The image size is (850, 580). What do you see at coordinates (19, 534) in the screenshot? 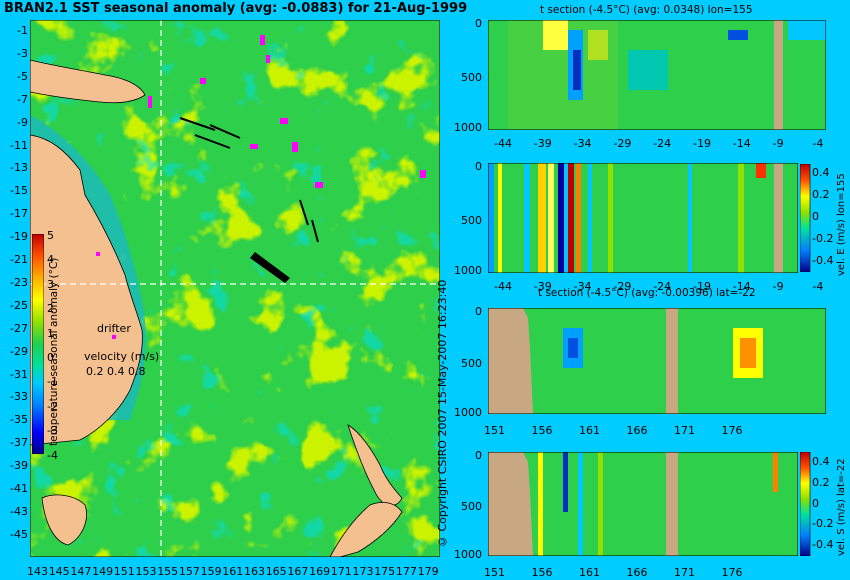
I see `map-y-tick: -45` at bounding box center [19, 534].